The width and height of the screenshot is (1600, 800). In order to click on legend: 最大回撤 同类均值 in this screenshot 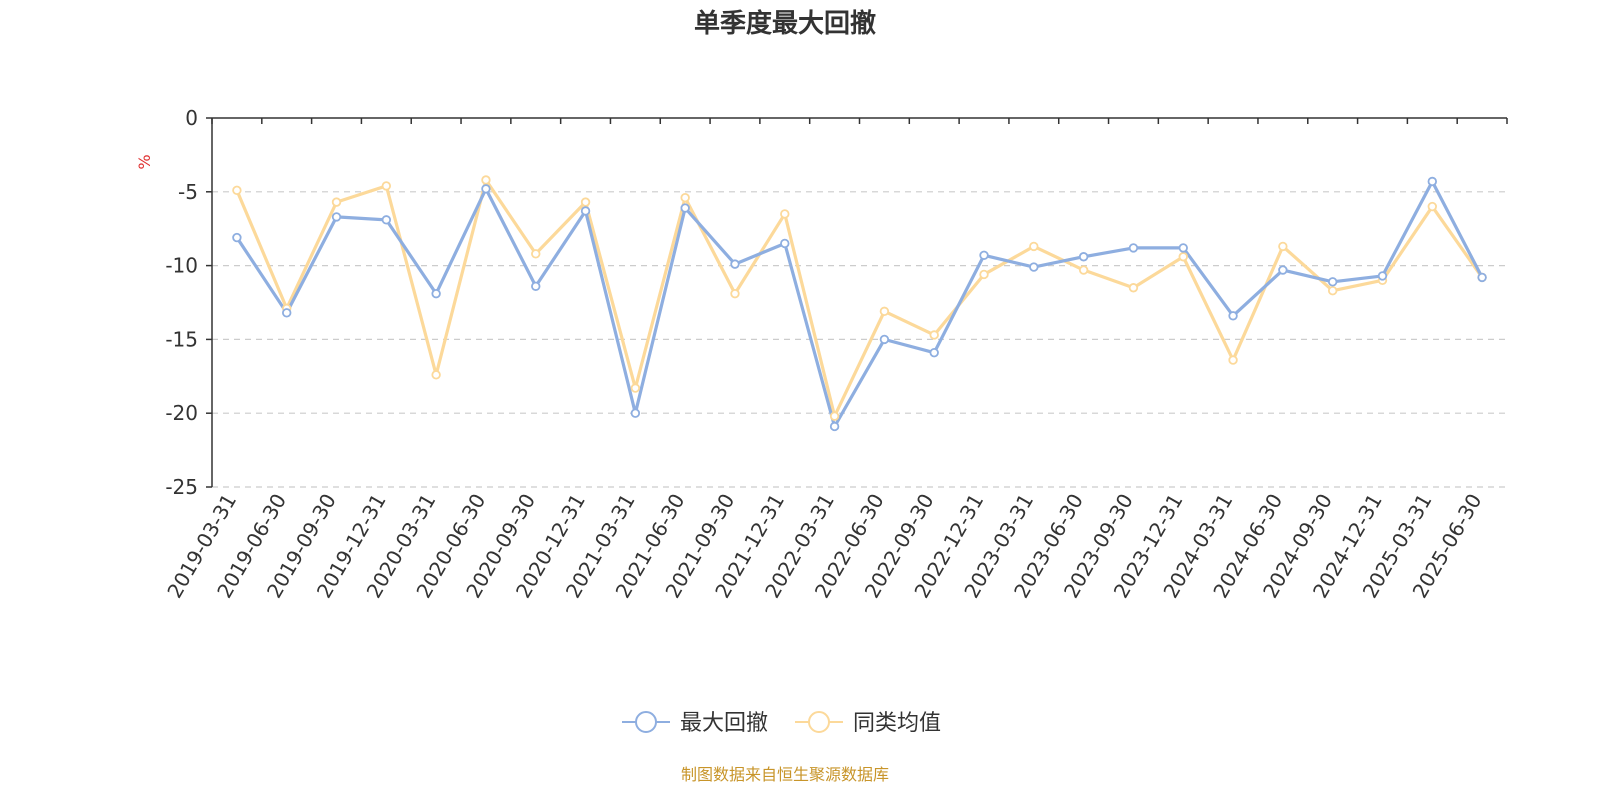, I will do `click(781, 723)`.